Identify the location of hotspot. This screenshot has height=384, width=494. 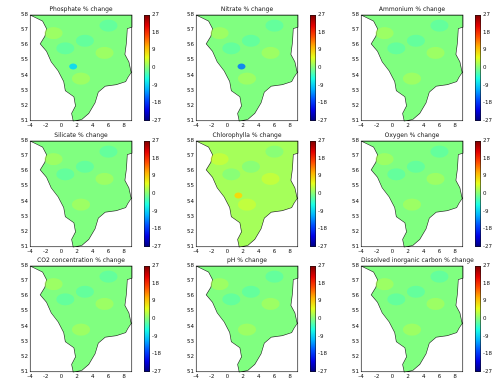
(241, 66).